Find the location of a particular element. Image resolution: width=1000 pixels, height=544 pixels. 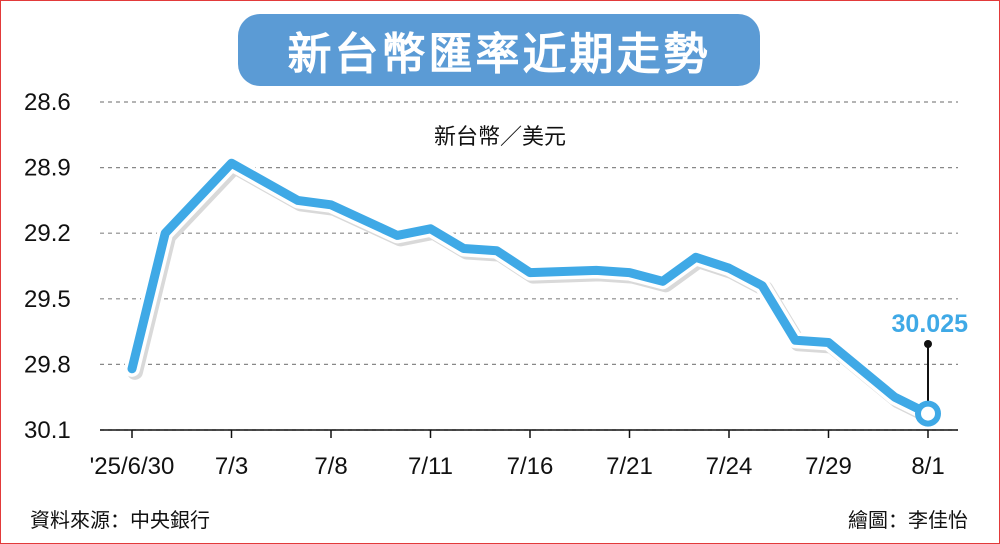

x-tick-label: 7/29 is located at coordinates (828, 466).